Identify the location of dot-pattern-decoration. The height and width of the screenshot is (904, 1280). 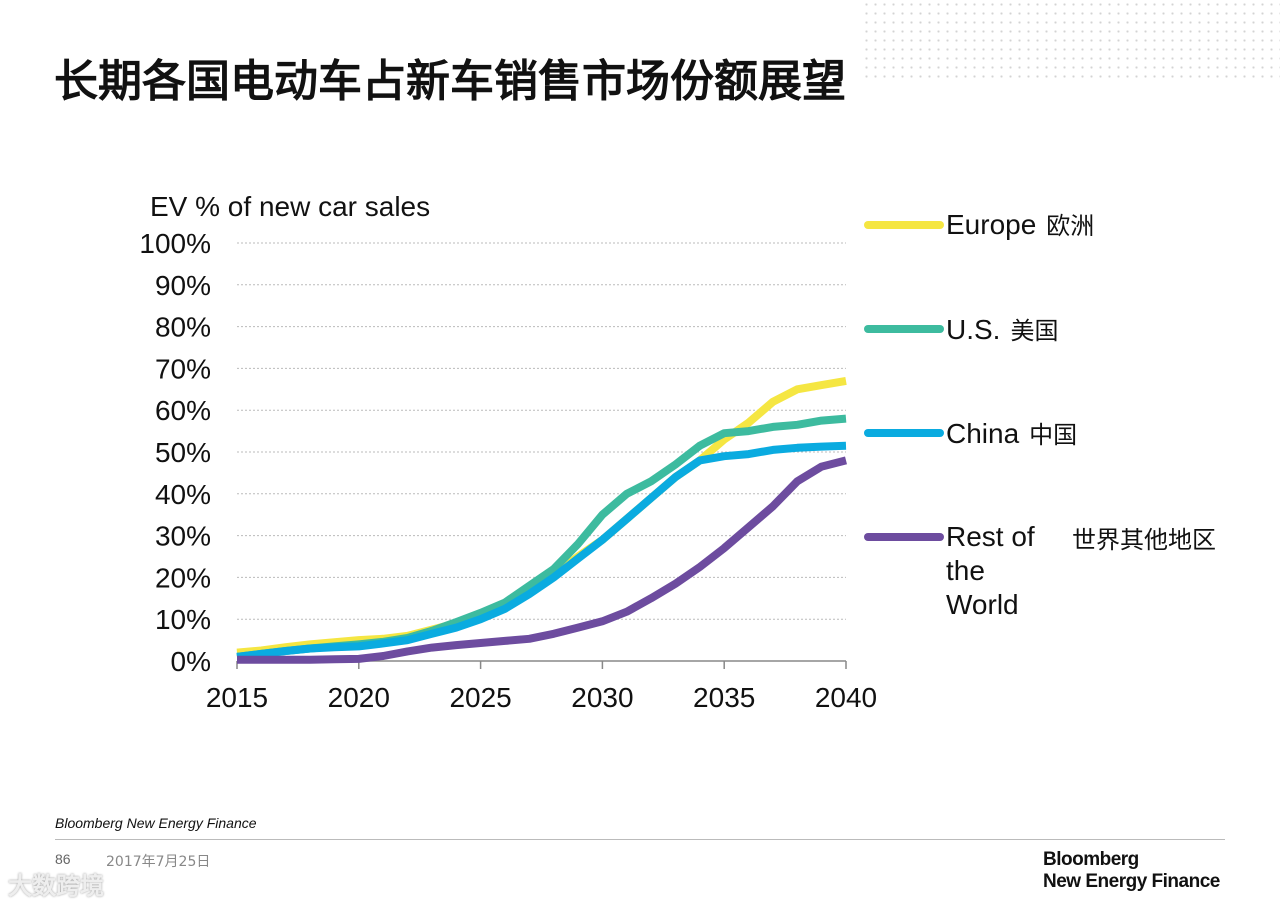
(1071, 39).